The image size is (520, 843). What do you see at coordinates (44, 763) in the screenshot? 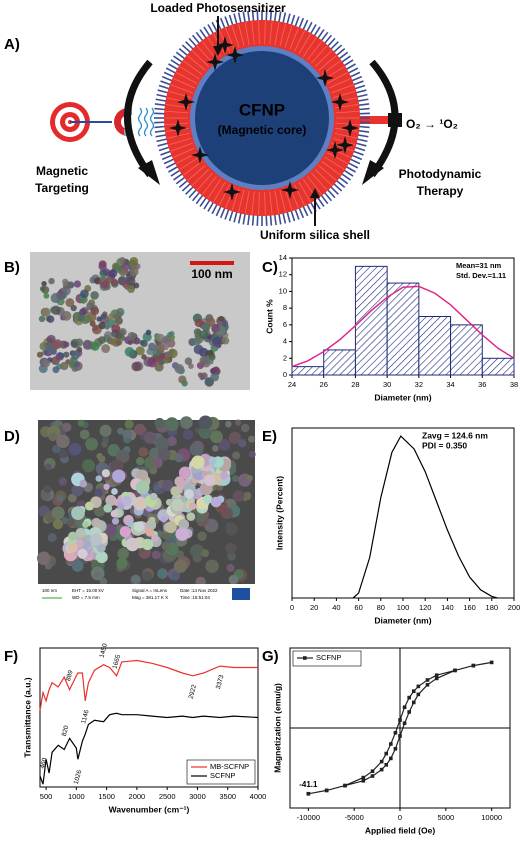
I see `peak-label: 460` at bounding box center [44, 763].